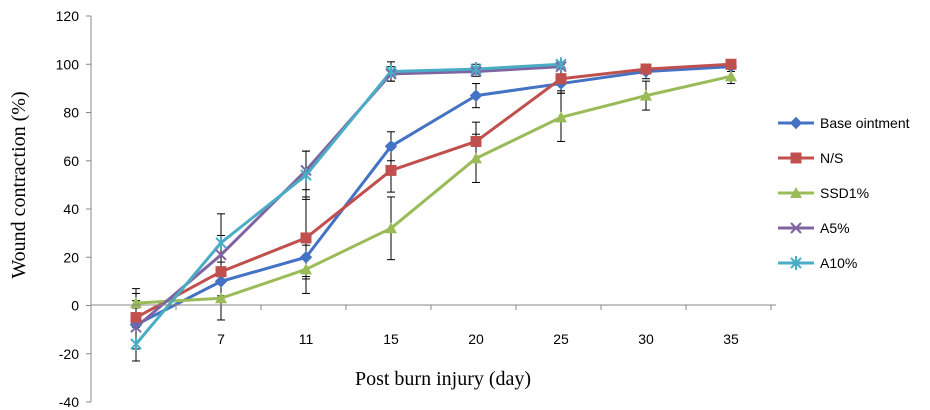 The image size is (930, 410). I want to click on legend-label: Base ointment, so click(865, 123).